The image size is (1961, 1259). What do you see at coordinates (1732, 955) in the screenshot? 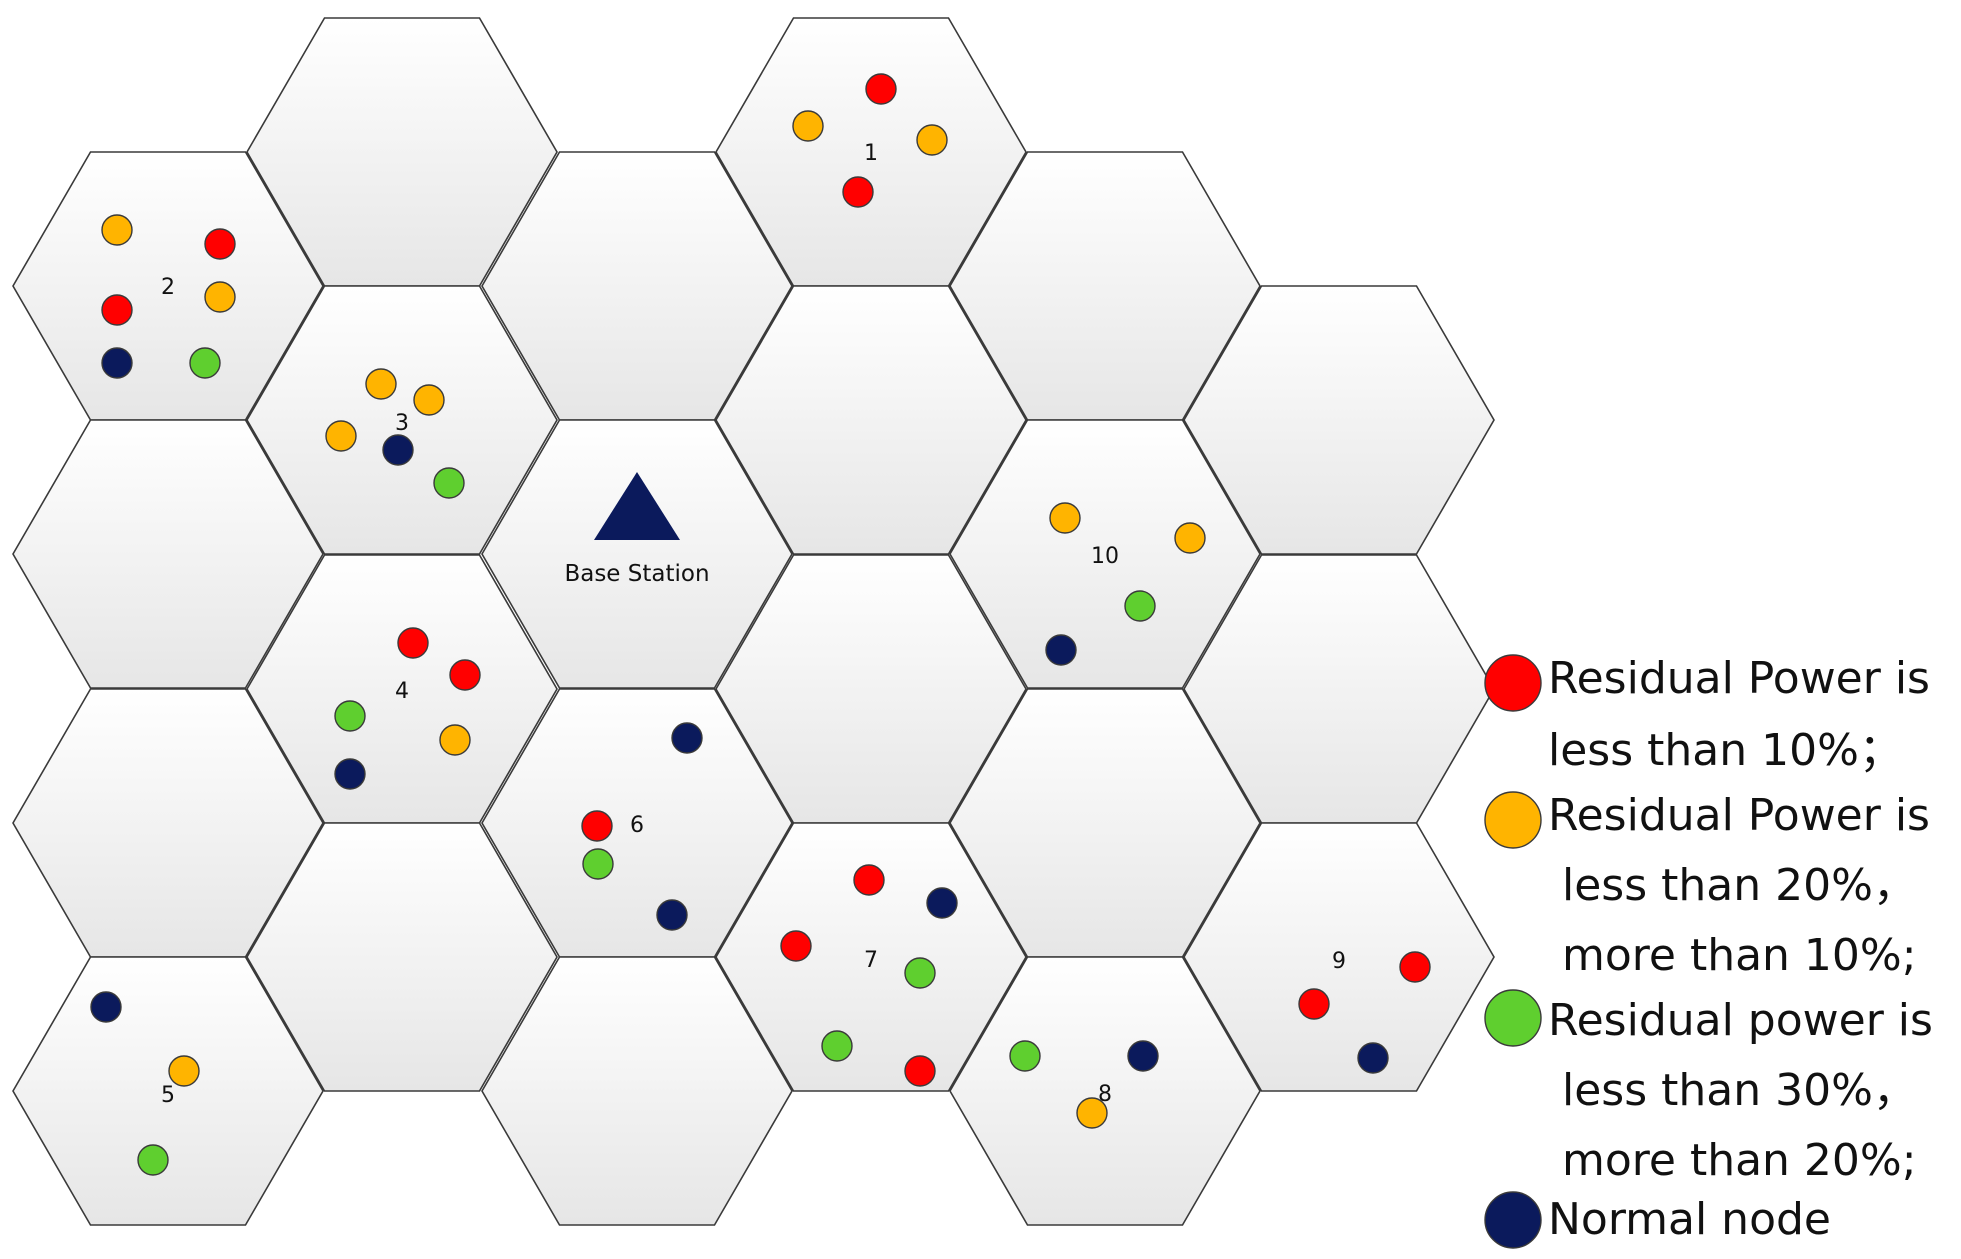
I see `legend-text: more than 10%;` at bounding box center [1732, 955].